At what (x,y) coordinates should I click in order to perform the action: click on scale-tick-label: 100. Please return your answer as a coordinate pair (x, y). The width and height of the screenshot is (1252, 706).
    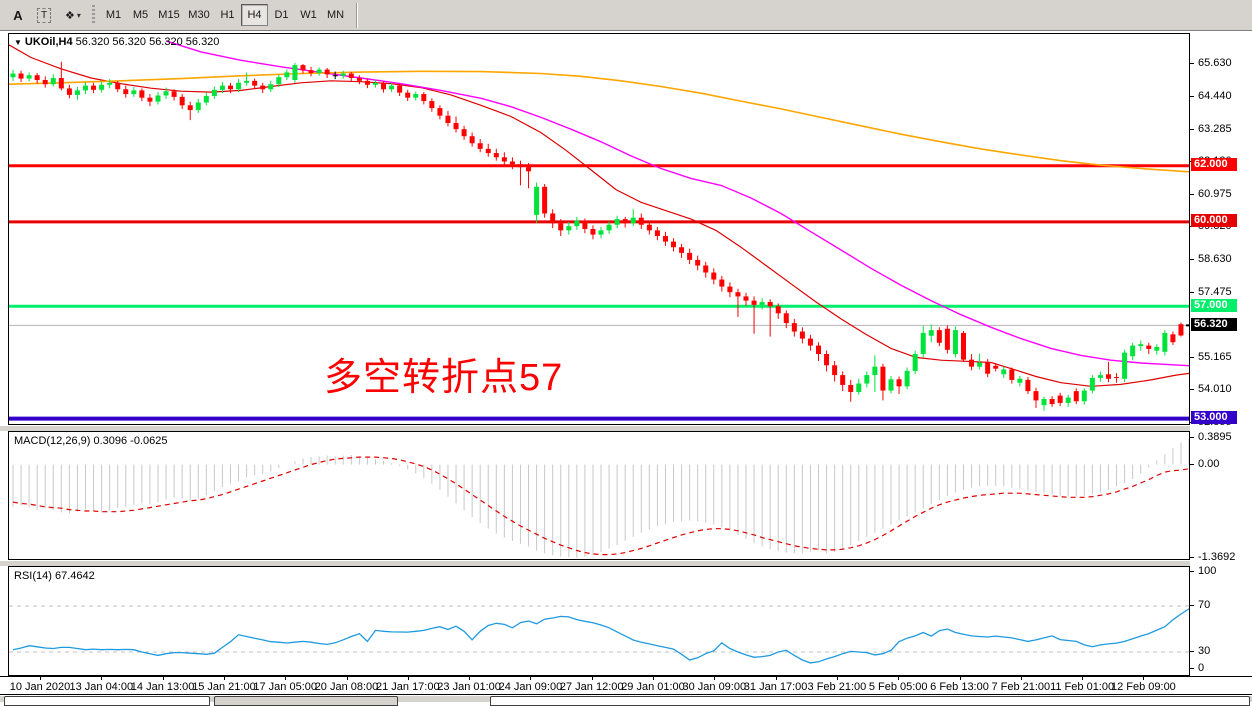
    Looking at the image, I should click on (1207, 570).